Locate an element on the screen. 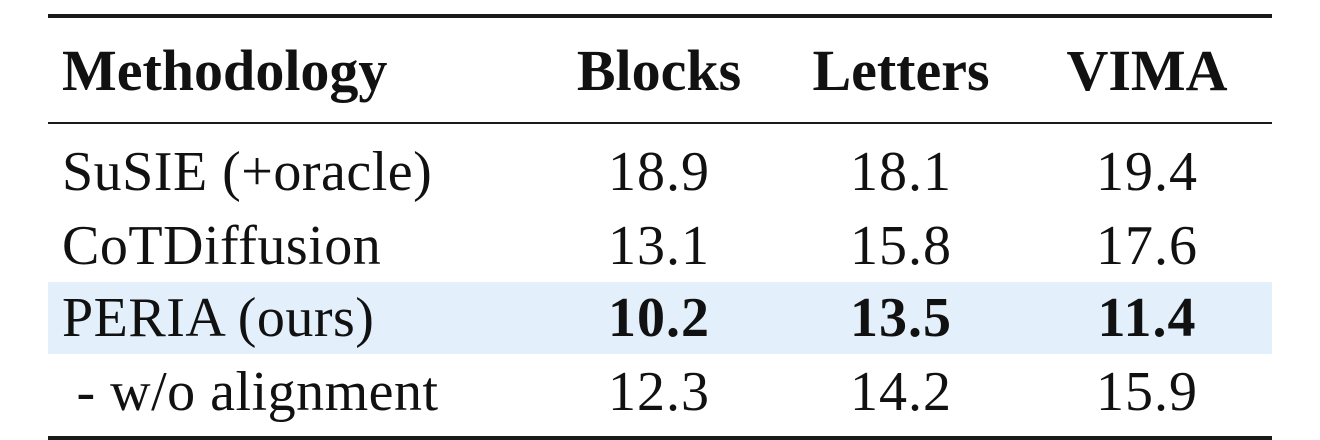  blocks-cell: 13.1 is located at coordinates (659, 246).